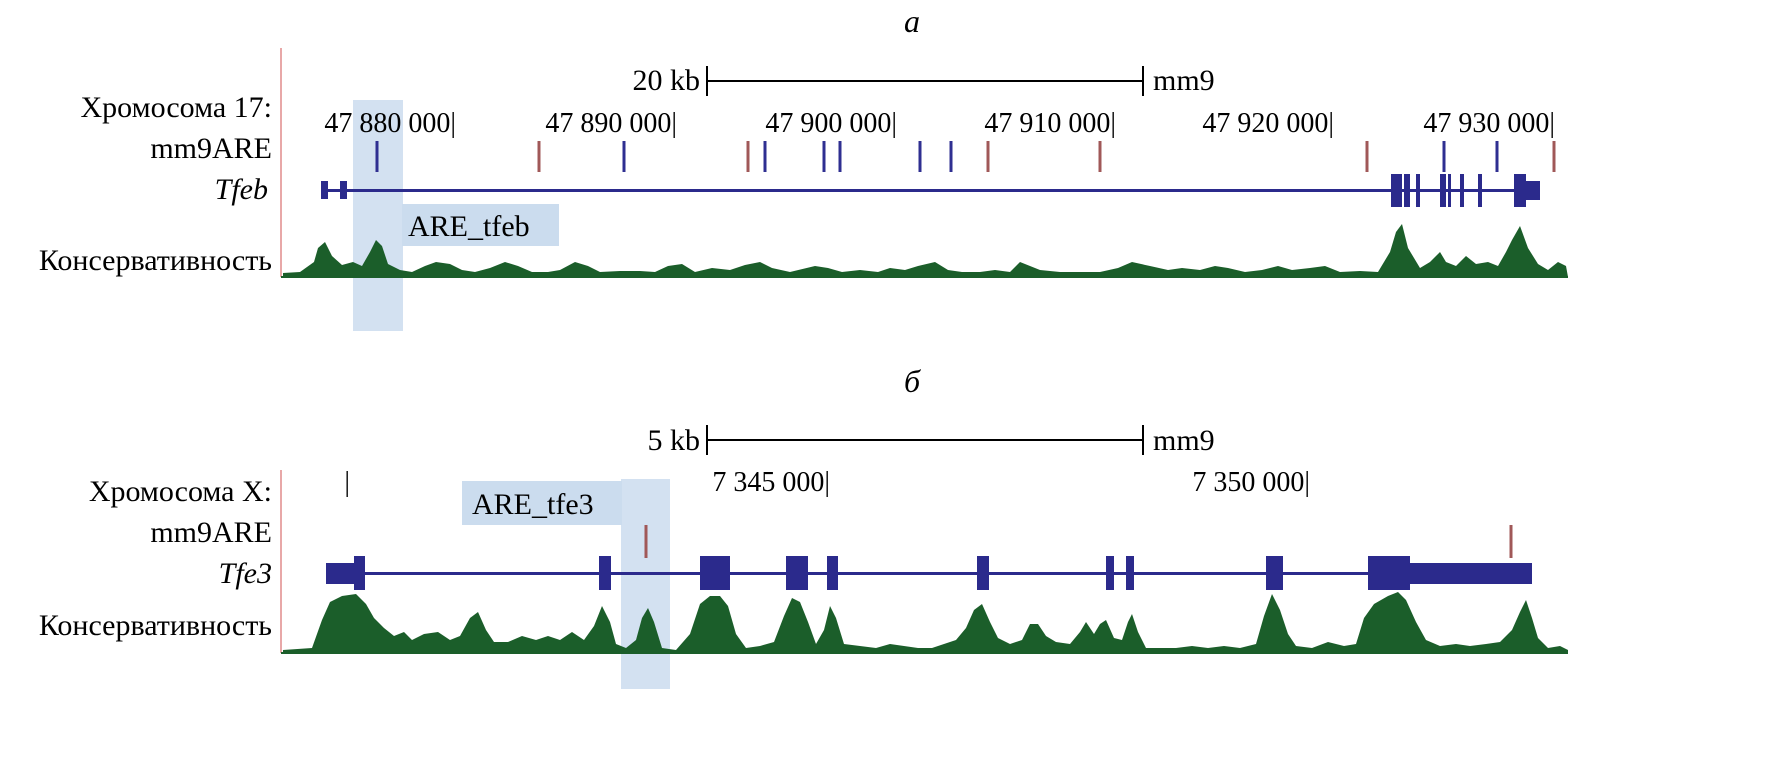 This screenshot has width=1772, height=779. What do you see at coordinates (347, 482) in the screenshot?
I see `panel-b-coord-tick: |` at bounding box center [347, 482].